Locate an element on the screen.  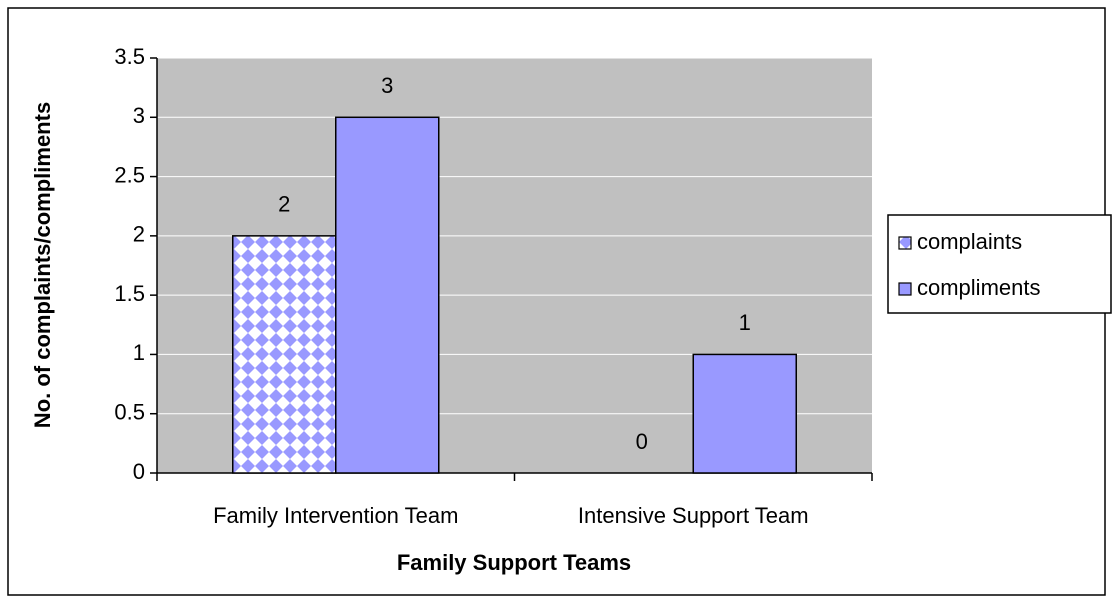
x-axis-title: Family Support Teams is located at coordinates (514, 562).